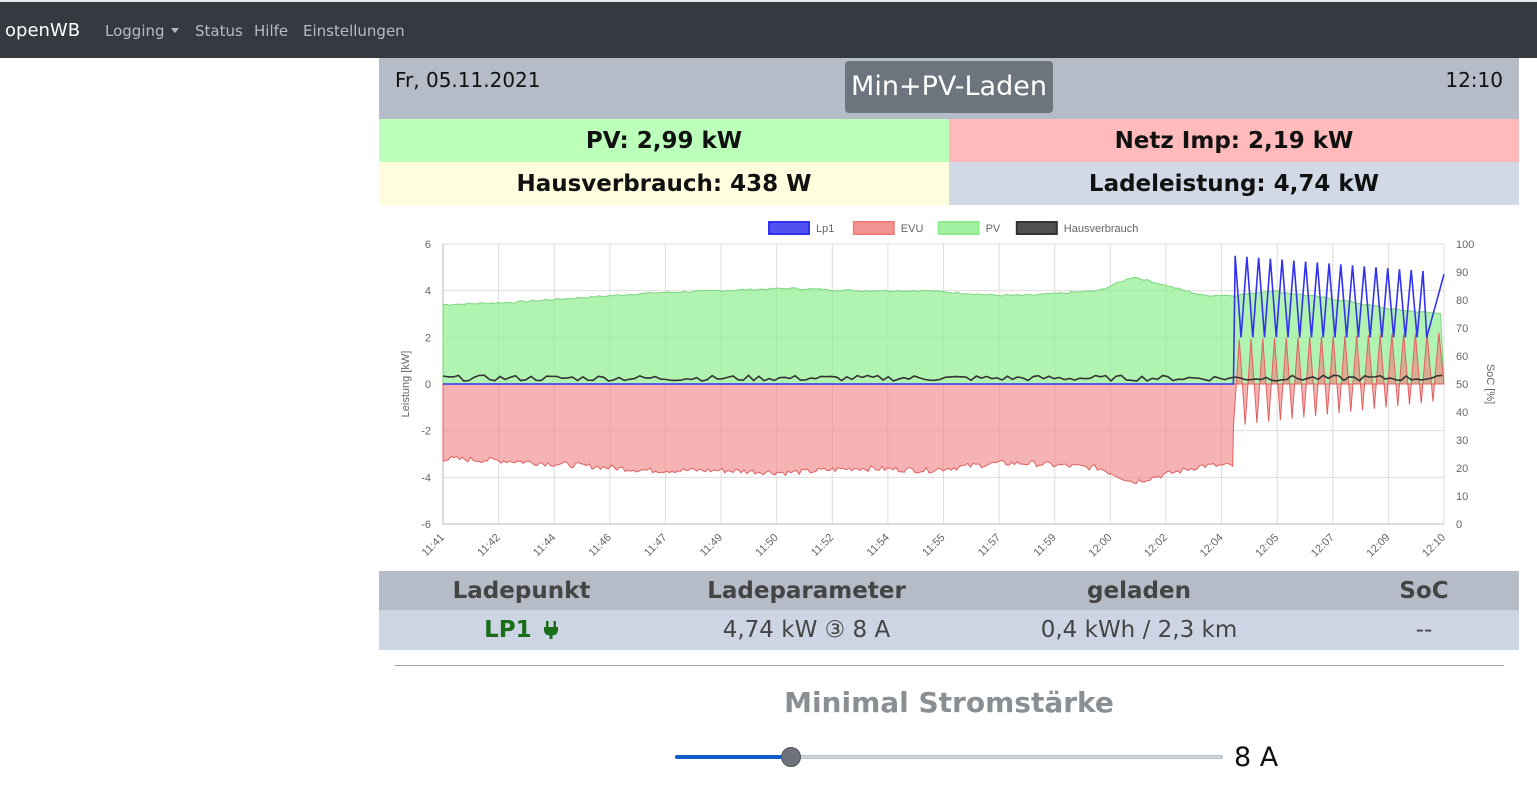 Image resolution: width=1537 pixels, height=799 pixels. Describe the element at coordinates (1101, 229) in the screenshot. I see `legend-label: Hausverbrauch` at that location.